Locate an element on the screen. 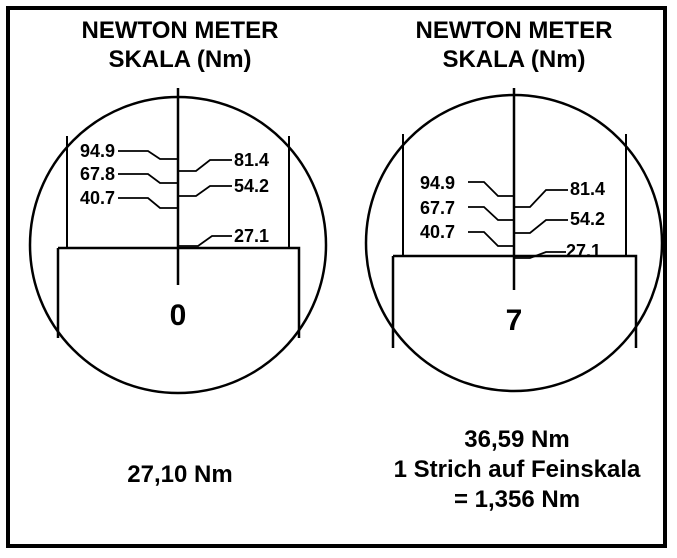 The width and height of the screenshot is (677, 558). right-tick-94: 94.9 is located at coordinates (437, 183).